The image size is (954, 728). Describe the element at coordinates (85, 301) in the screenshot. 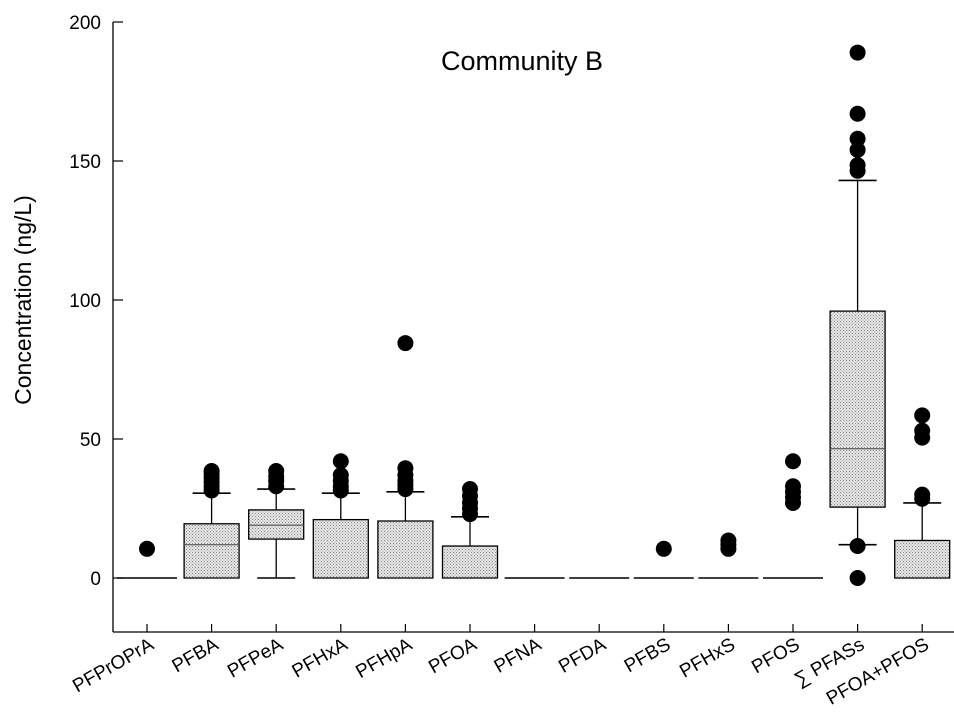

I see `y-tick-label: 100` at that location.